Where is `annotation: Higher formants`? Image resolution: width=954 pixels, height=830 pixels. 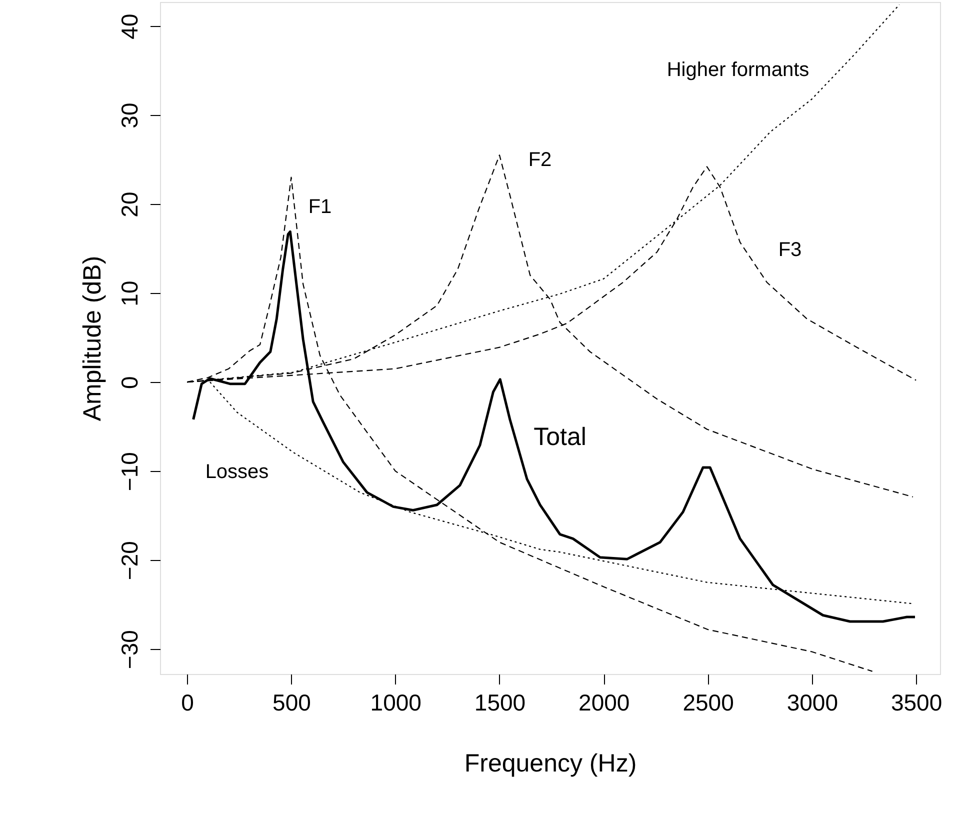
annotation: Higher formants is located at coordinates (738, 70).